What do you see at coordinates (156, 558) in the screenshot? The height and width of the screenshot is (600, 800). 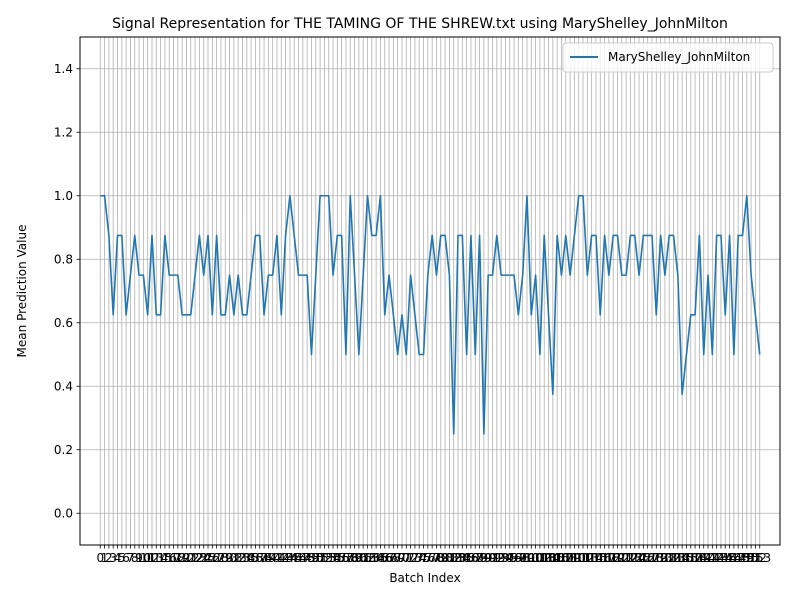 I see `x-tick-label: 13` at bounding box center [156, 558].